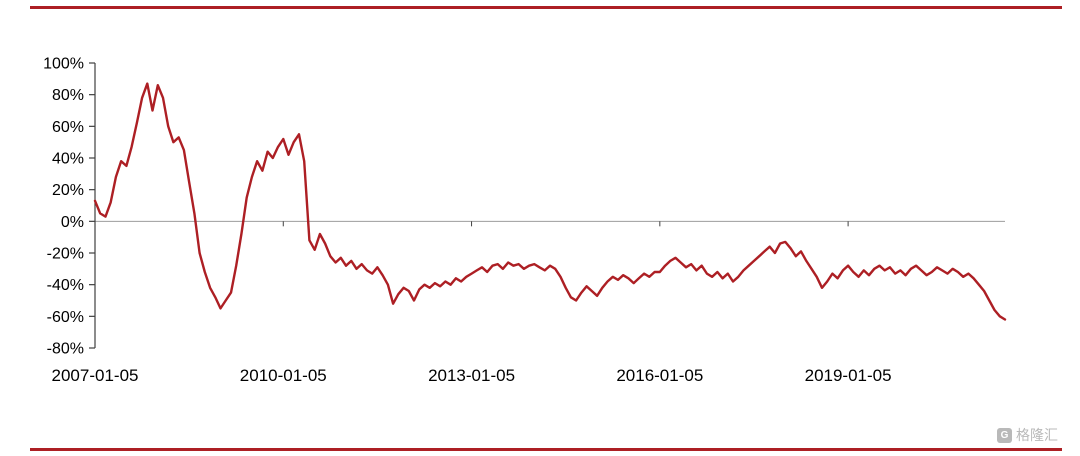  What do you see at coordinates (283, 375) in the screenshot?
I see `x-axis-label: 2010-01-05` at bounding box center [283, 375].